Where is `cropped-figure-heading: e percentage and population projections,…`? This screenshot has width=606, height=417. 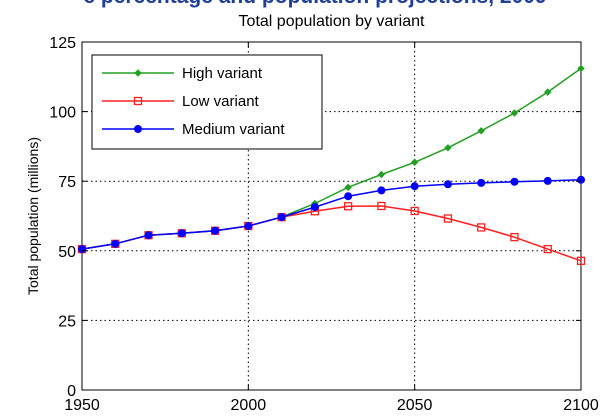
cropped-figure-heading: e percentage and population projections,… is located at coordinates (315, 4).